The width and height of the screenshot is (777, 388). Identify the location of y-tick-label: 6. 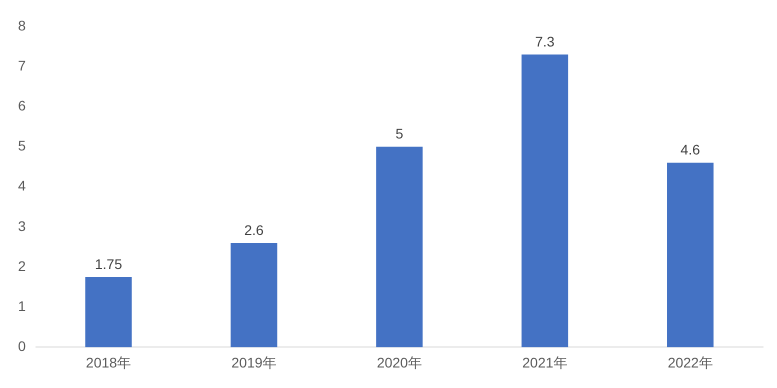
(22, 105).